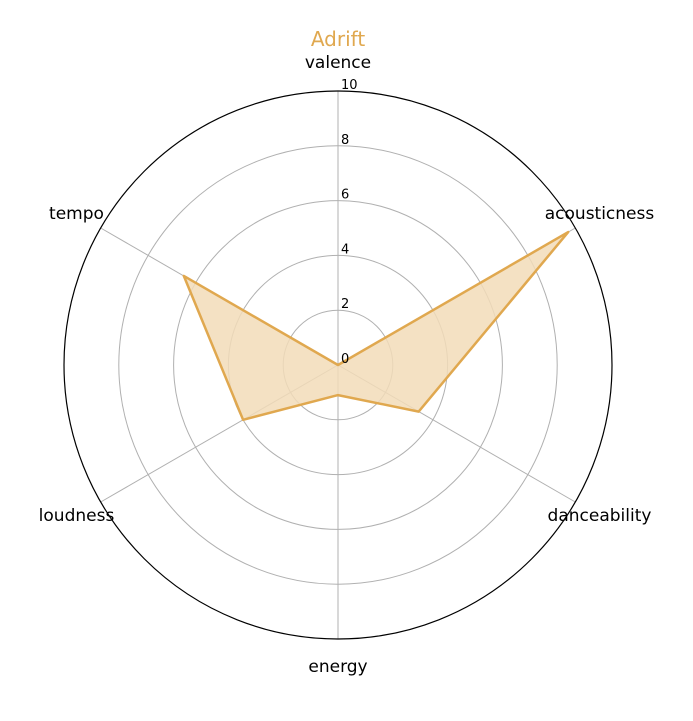  I want to click on tick-label: 2, so click(345, 304).